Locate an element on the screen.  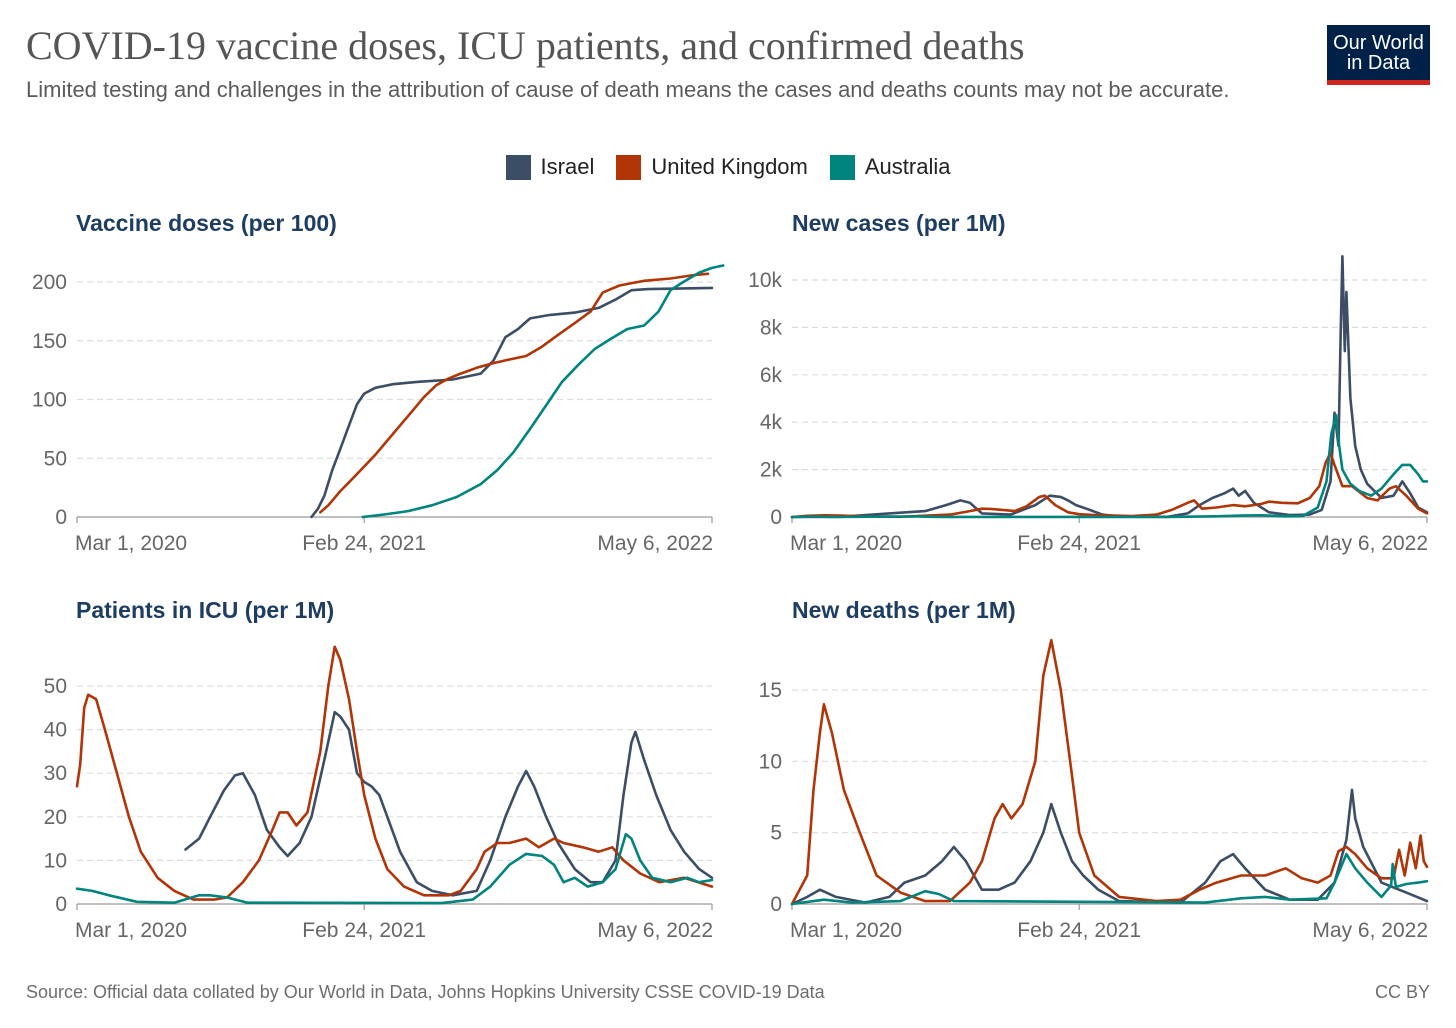
y-tick-label: 150 is located at coordinates (49, 341).